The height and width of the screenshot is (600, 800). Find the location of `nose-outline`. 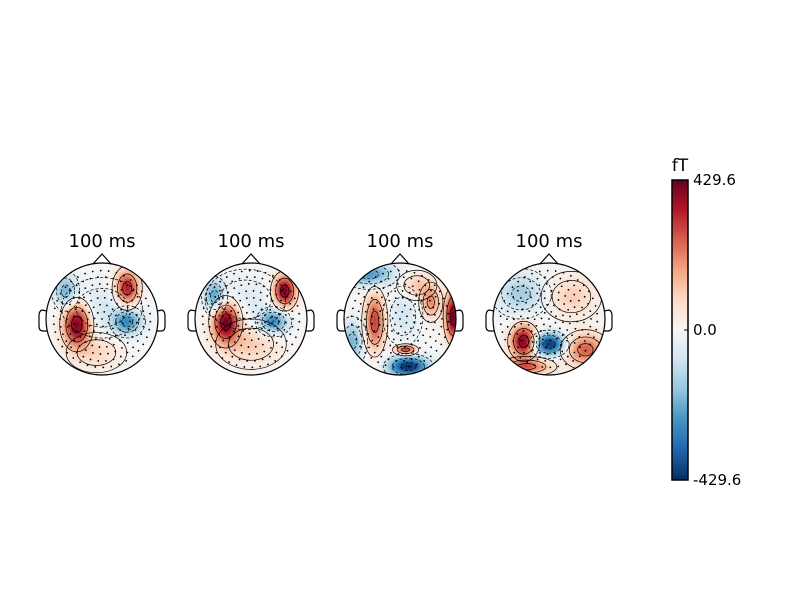

nose-outline is located at coordinates (102, 259).